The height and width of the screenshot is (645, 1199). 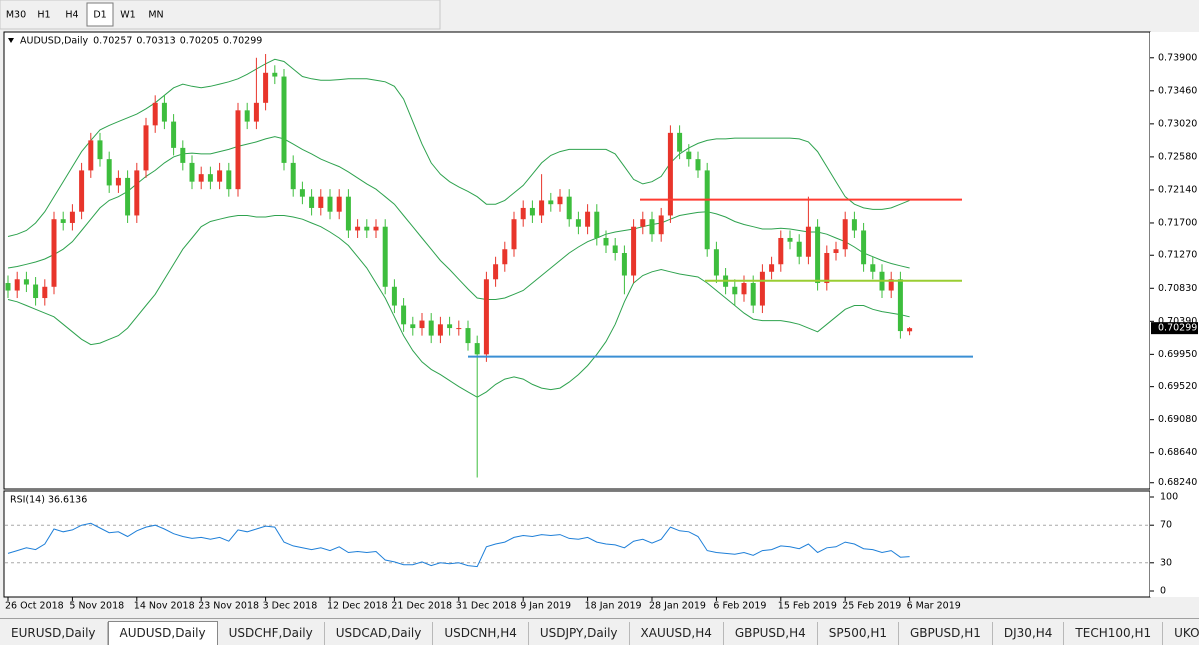 What do you see at coordinates (271, 633) in the screenshot?
I see `chart-tab: USDCHF,Daily` at bounding box center [271, 633].